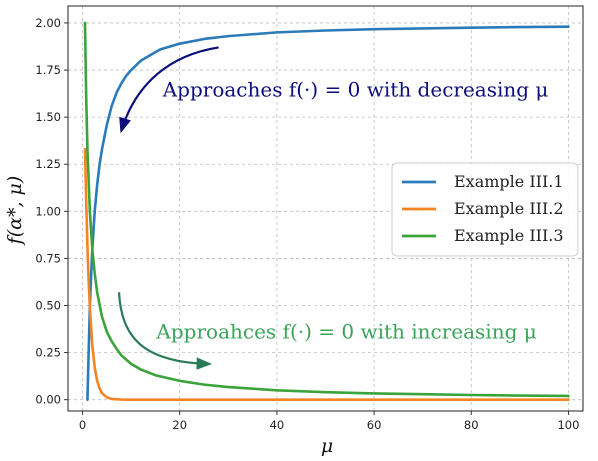 This screenshot has width=598, height=461. I want to click on y-tick-label: 0.50, so click(48, 306).